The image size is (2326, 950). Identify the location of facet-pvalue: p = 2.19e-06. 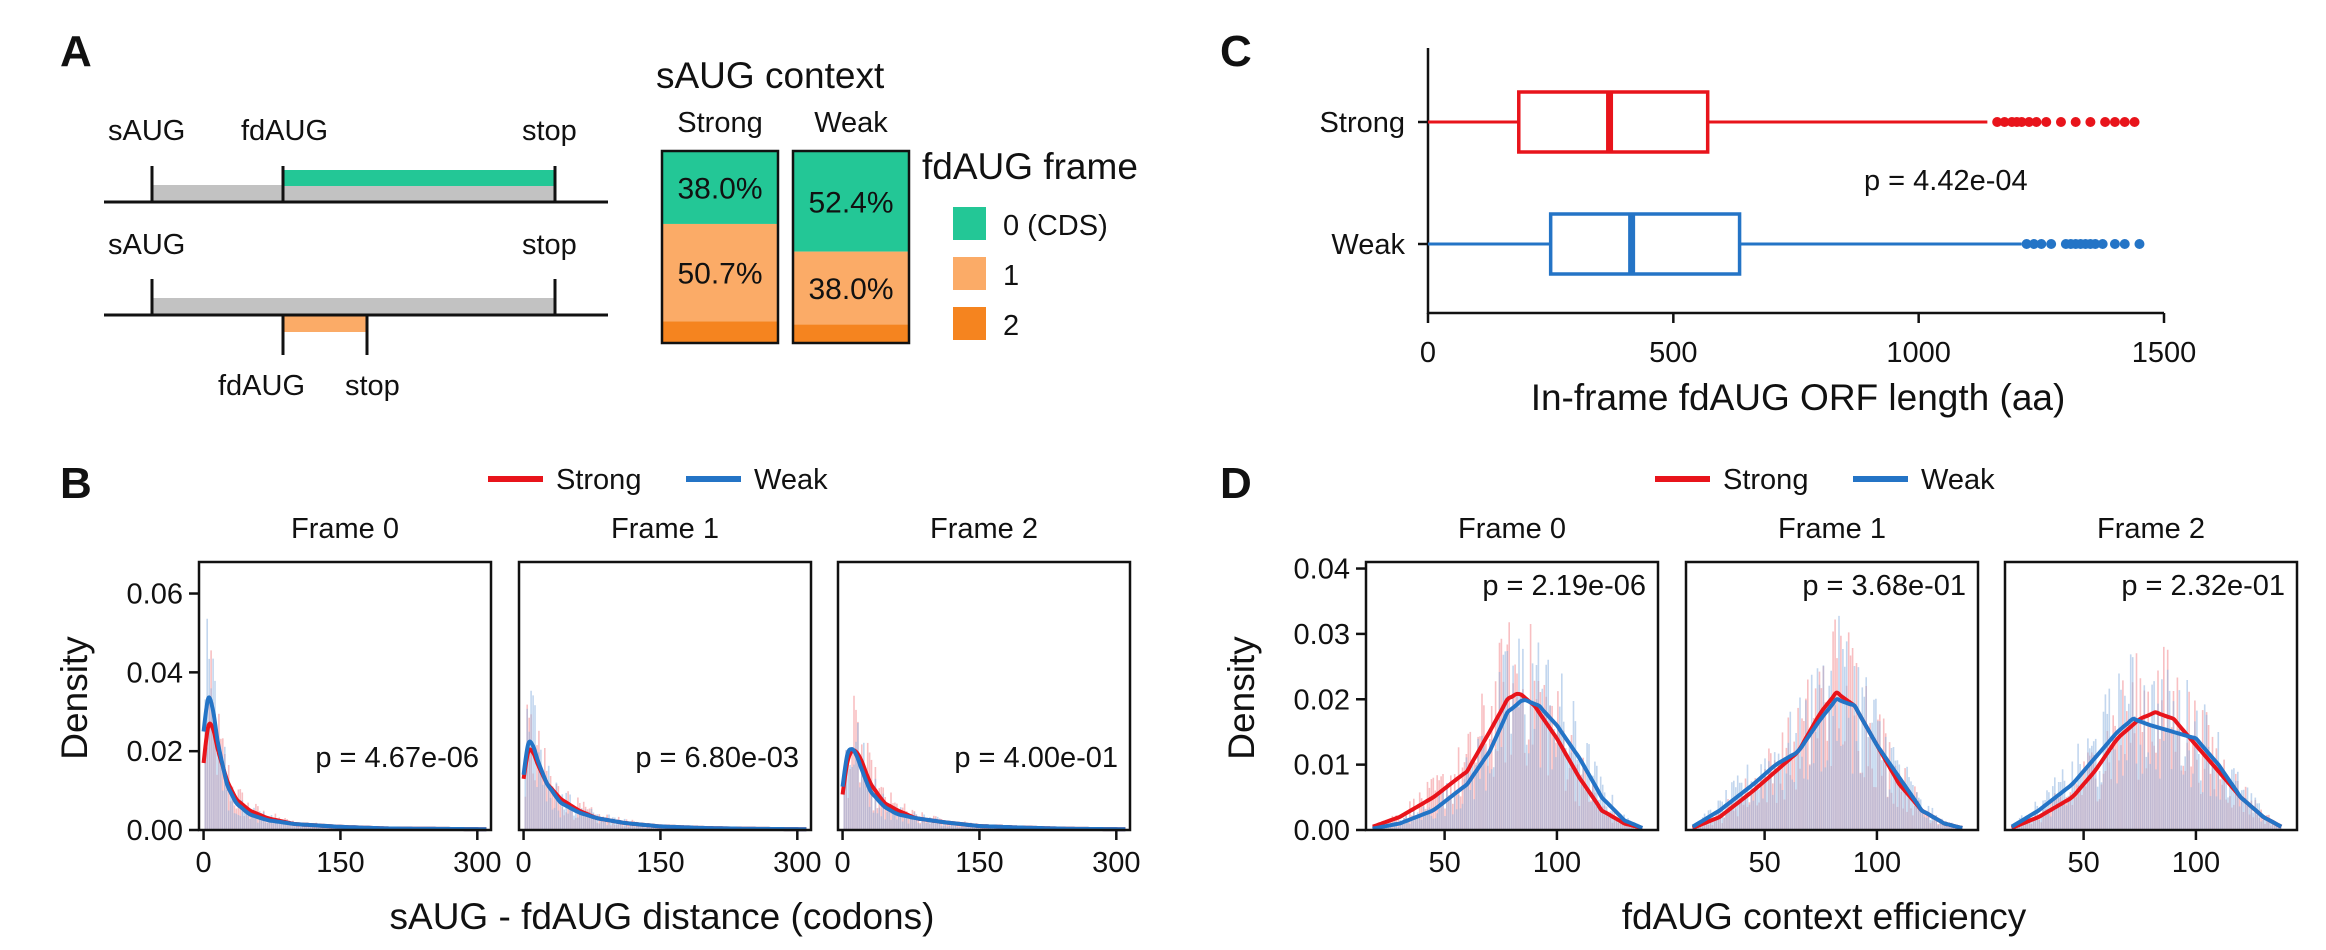
(1564, 586).